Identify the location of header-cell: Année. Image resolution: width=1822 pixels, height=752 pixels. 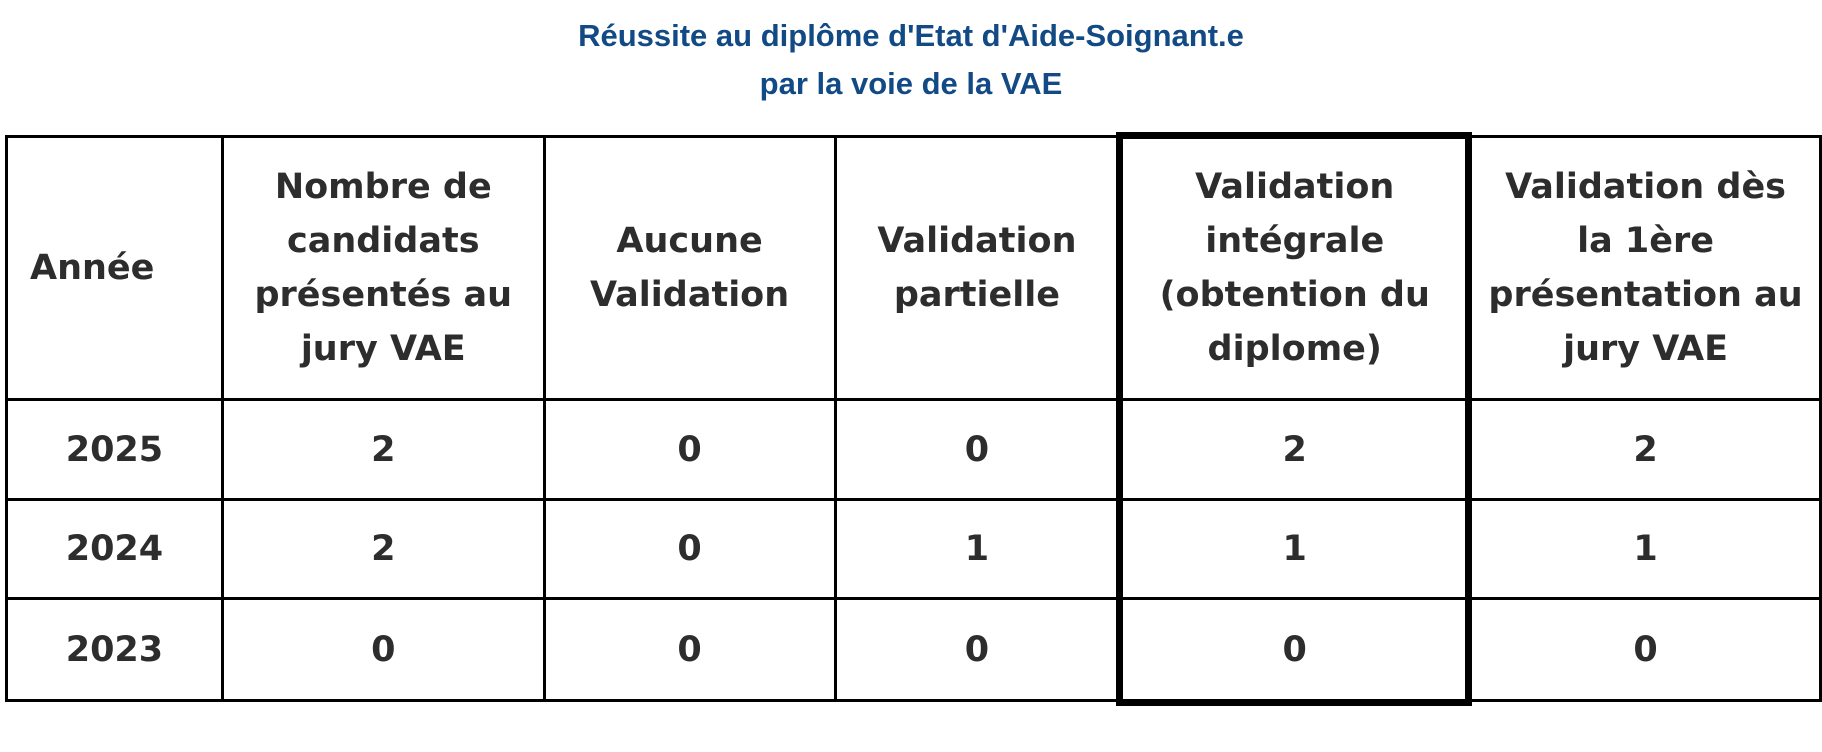
(114, 268).